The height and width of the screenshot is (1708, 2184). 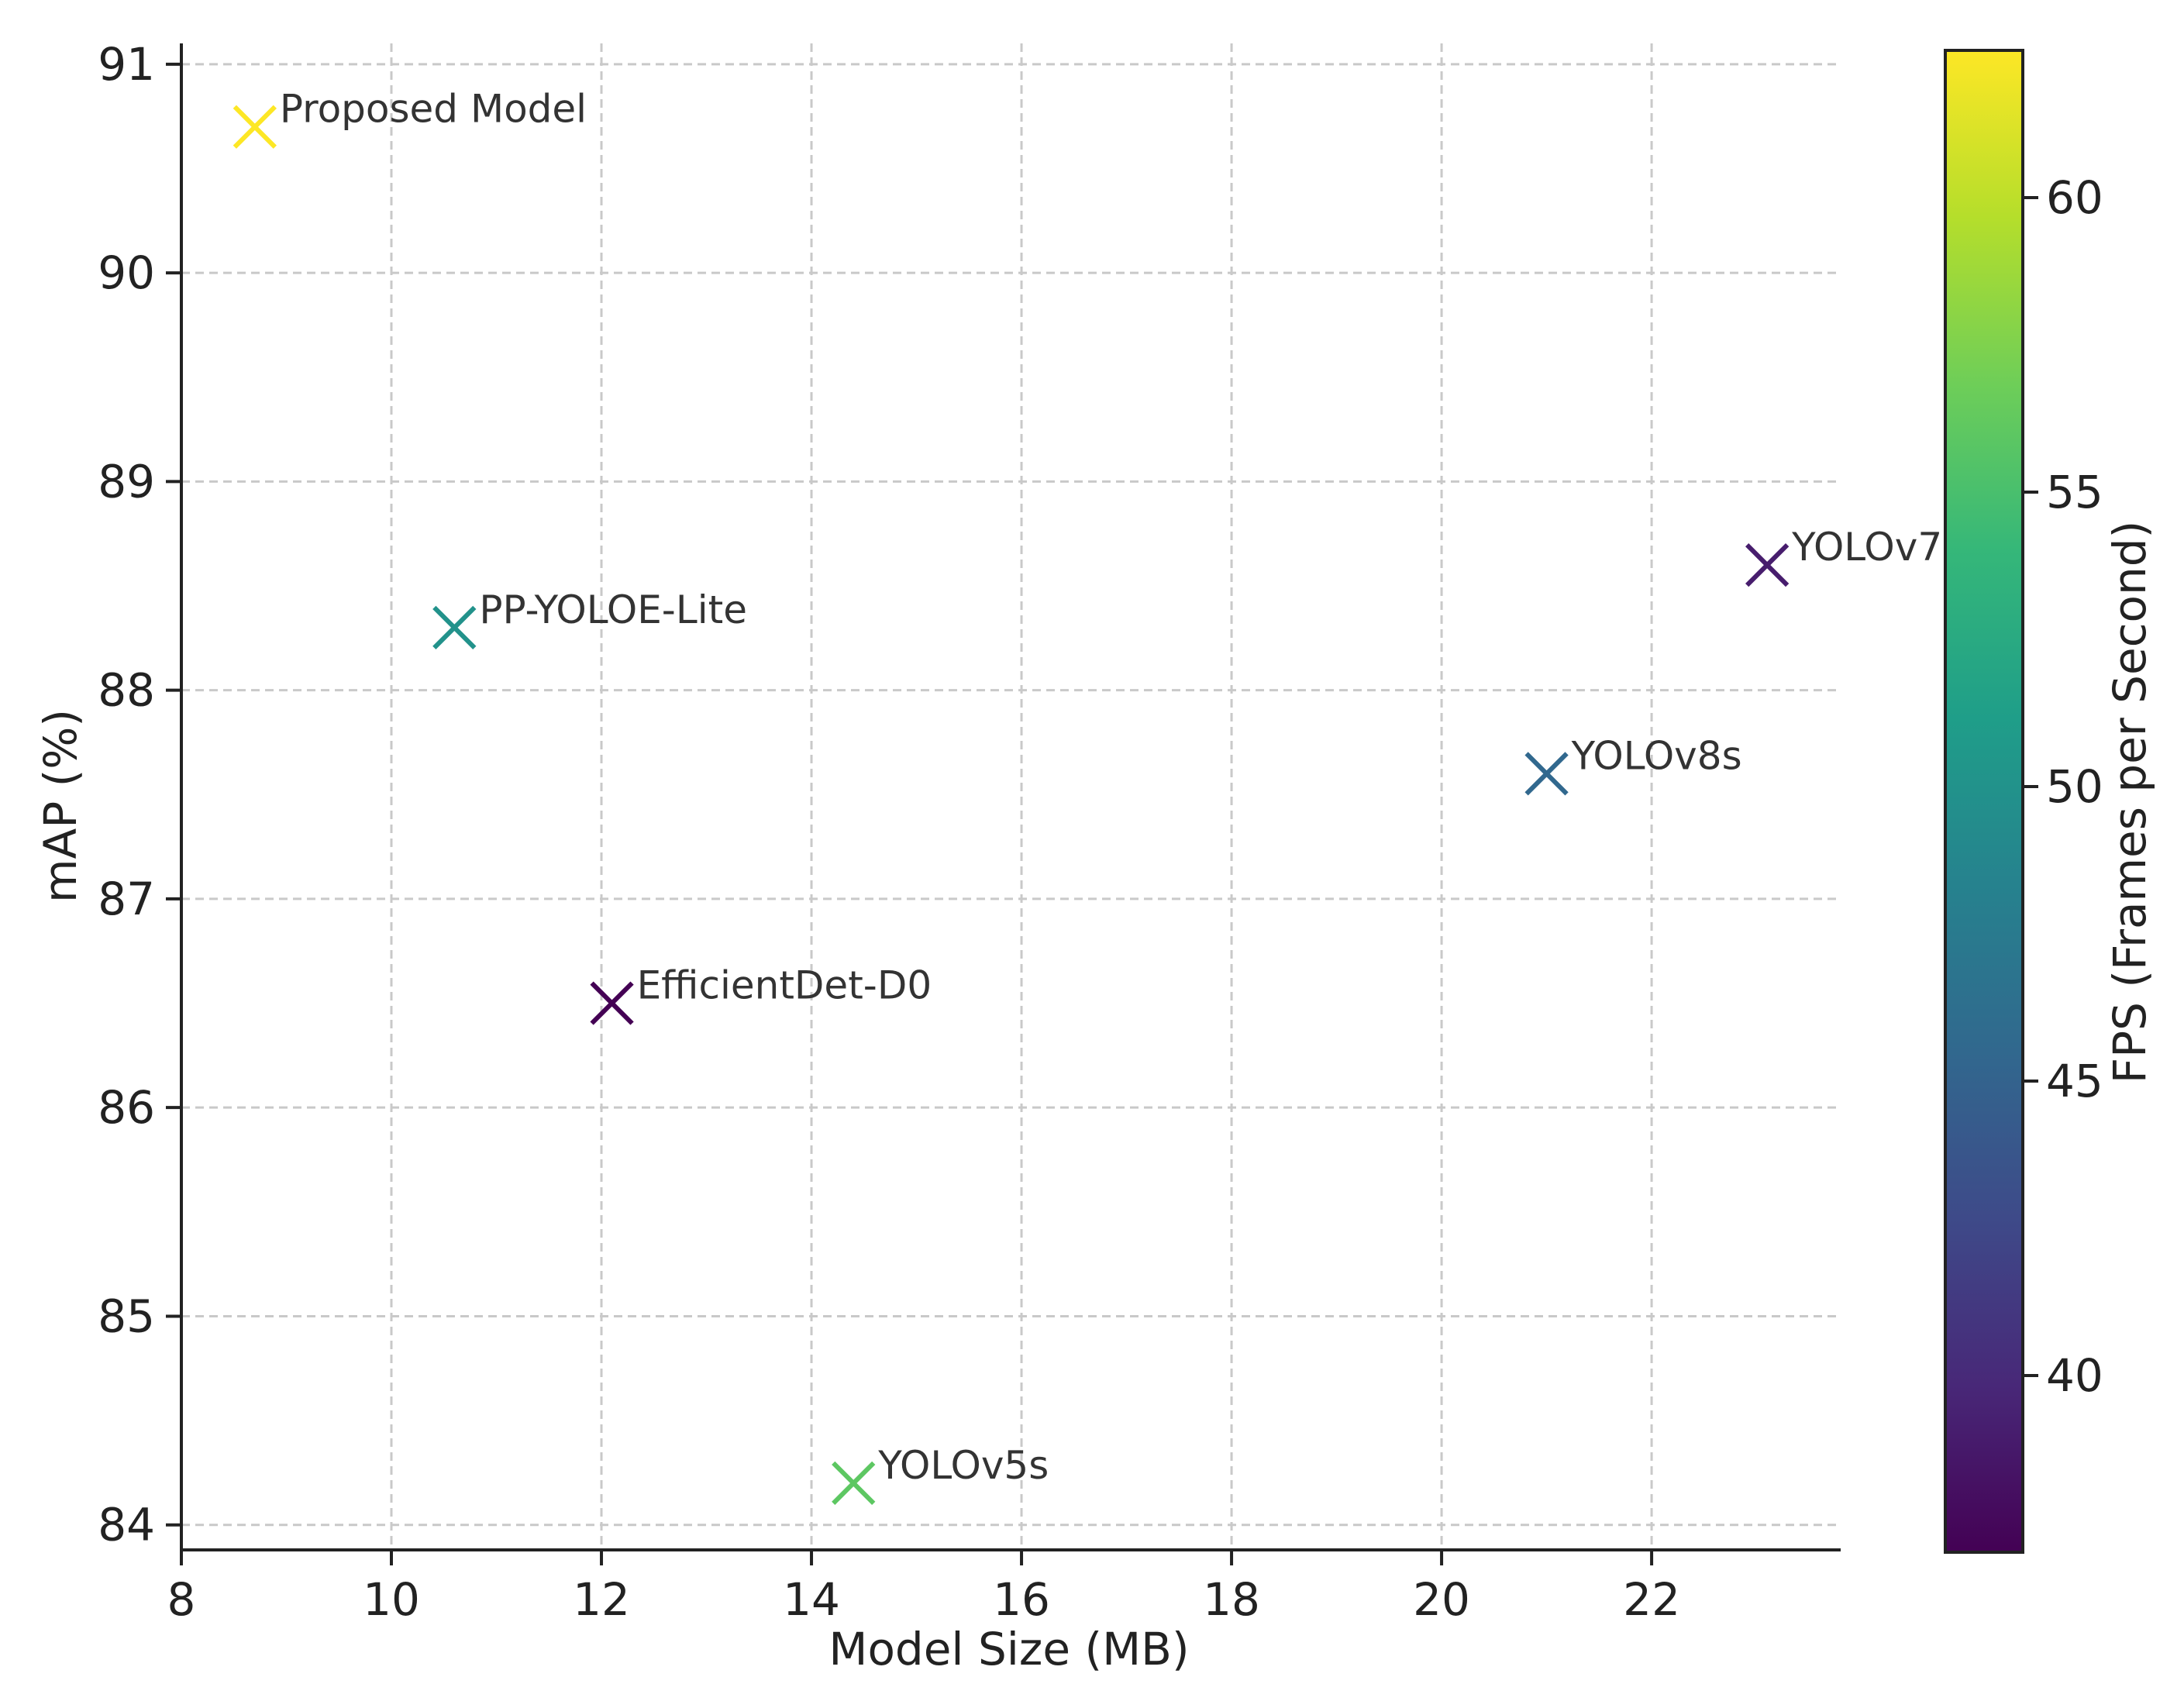 What do you see at coordinates (613, 610) in the screenshot?
I see `point-label: PP-YOLOE-Lite` at bounding box center [613, 610].